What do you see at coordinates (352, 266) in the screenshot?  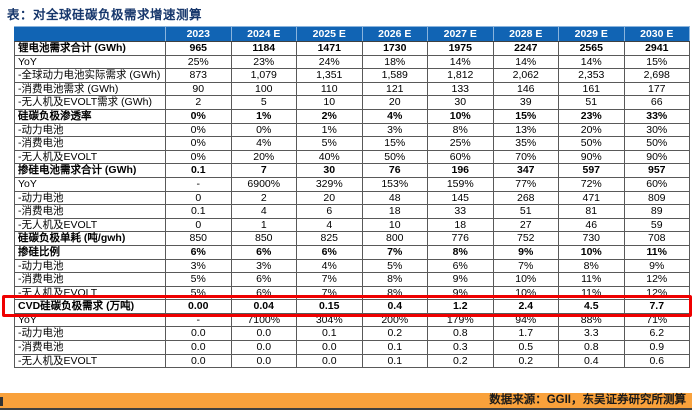 I see `table-row: -动力电池 3% 3% 4% 5% 6% 7% 8% 9%` at bounding box center [352, 266].